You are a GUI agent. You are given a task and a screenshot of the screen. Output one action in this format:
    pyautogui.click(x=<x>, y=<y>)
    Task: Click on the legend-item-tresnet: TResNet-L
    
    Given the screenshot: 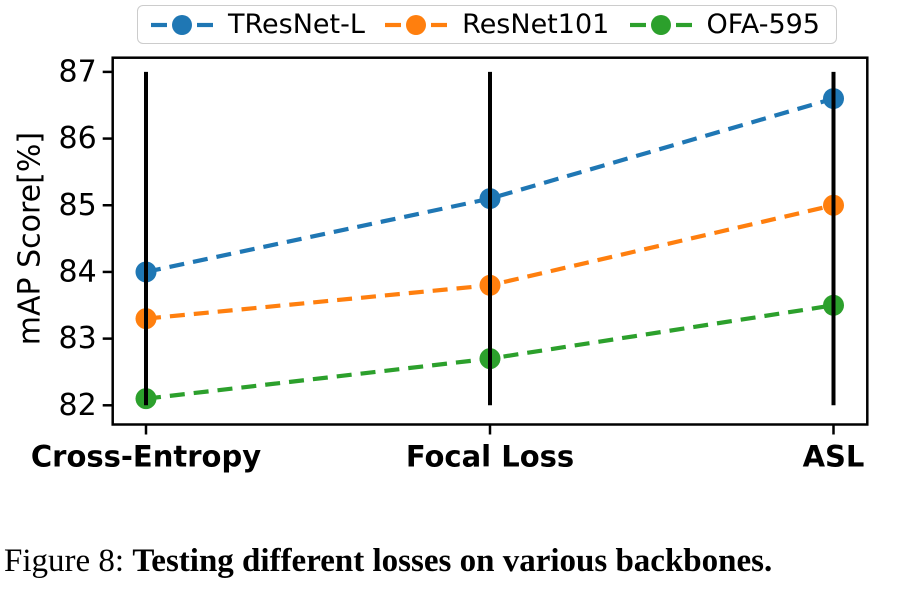 What is the action you would take?
    pyautogui.click(x=257, y=24)
    